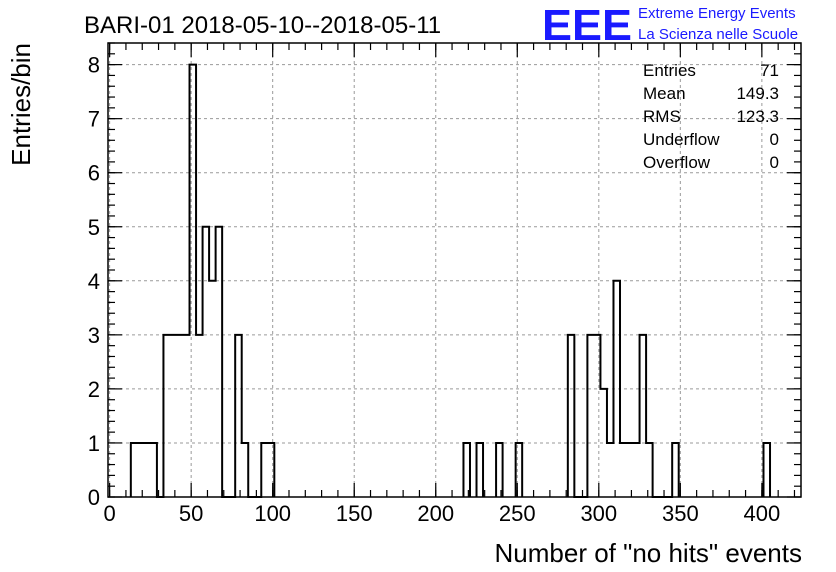  I want to click on stats-entries-value: 71, so click(769, 70).